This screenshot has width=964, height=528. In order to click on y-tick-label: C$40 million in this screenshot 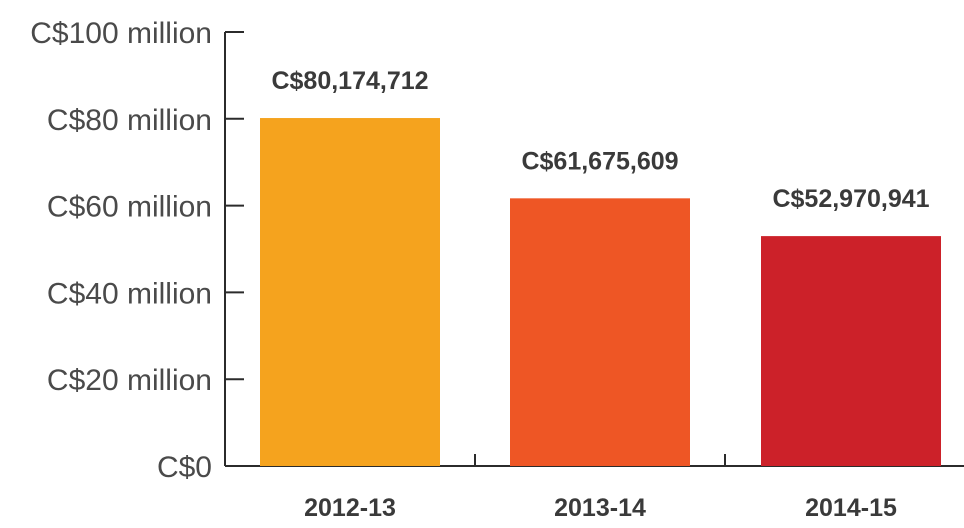, I will do `click(129, 293)`.